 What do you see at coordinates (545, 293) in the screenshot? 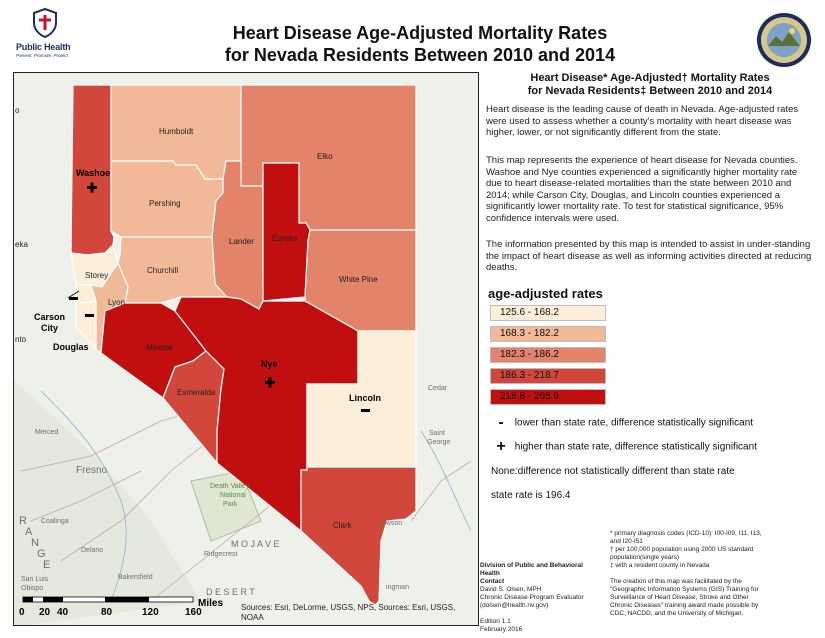
I see `legend-title: age-adjusted rates` at bounding box center [545, 293].